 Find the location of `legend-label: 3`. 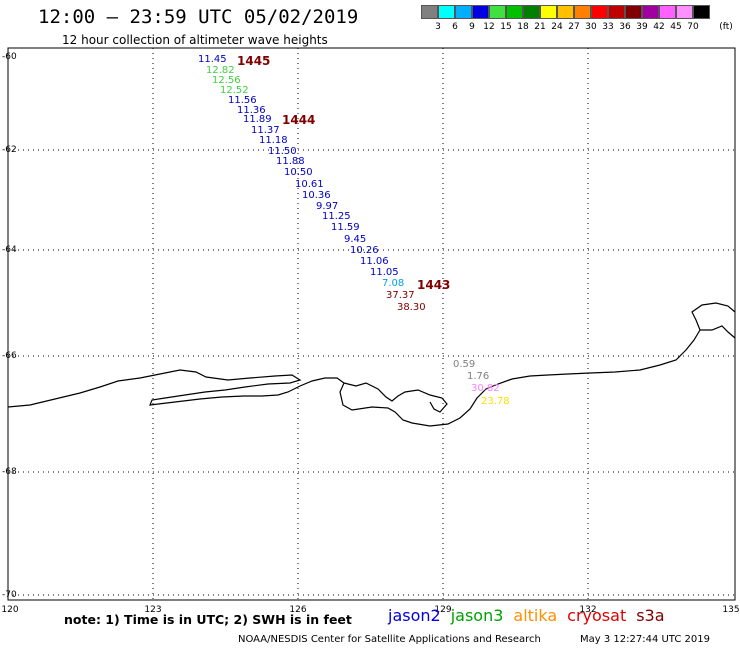

legend-label: 3 is located at coordinates (438, 27).